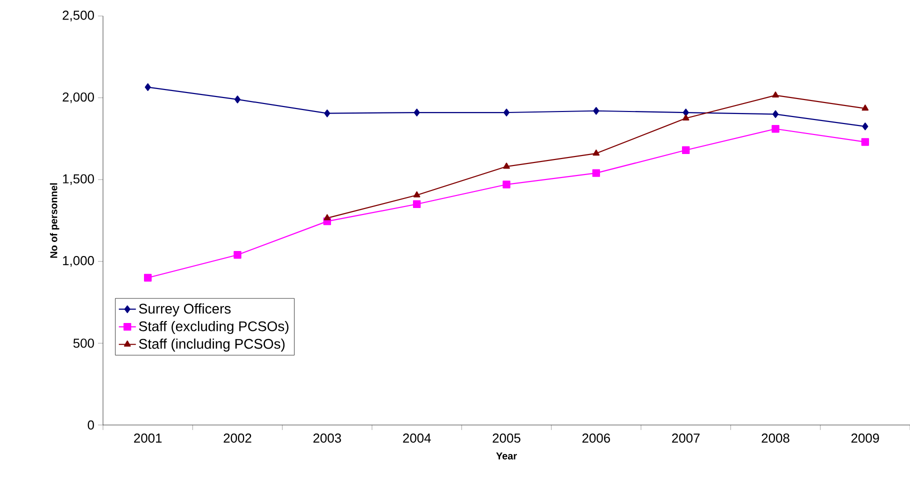  I want to click on legend-label: Staff (including PCSOs), so click(212, 345).